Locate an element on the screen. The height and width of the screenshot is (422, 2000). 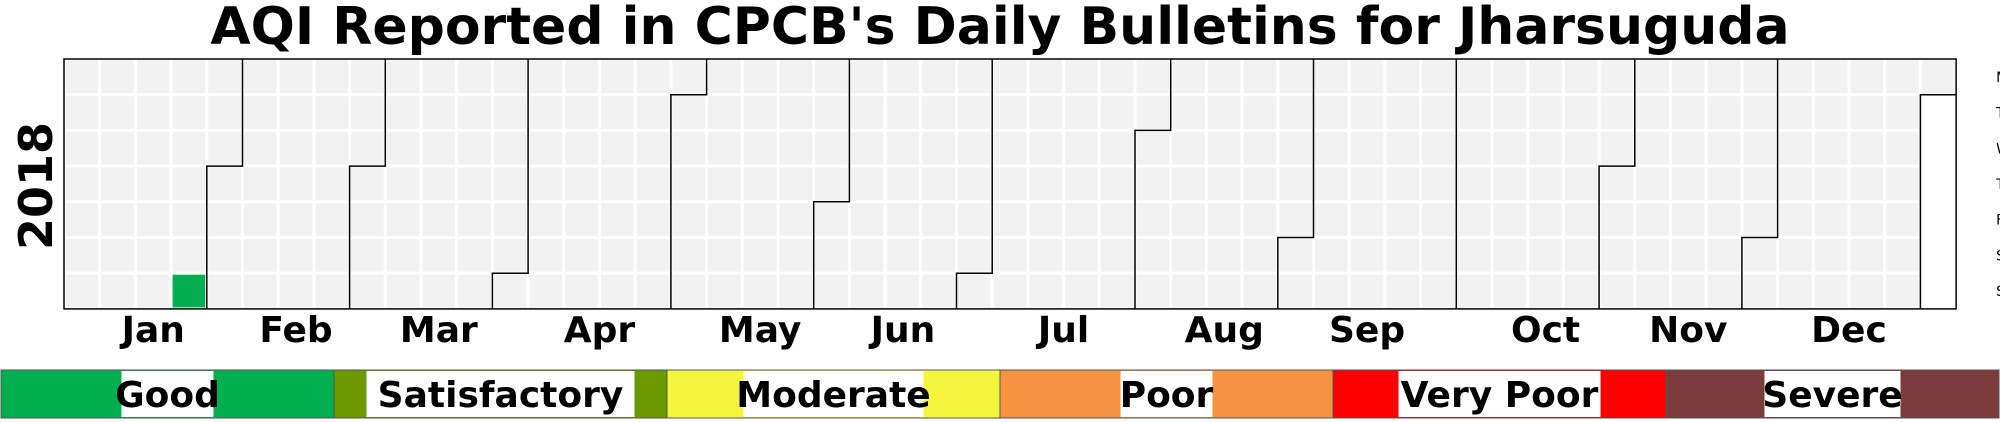
weekday-label: Mon is located at coordinates (1998, 78).